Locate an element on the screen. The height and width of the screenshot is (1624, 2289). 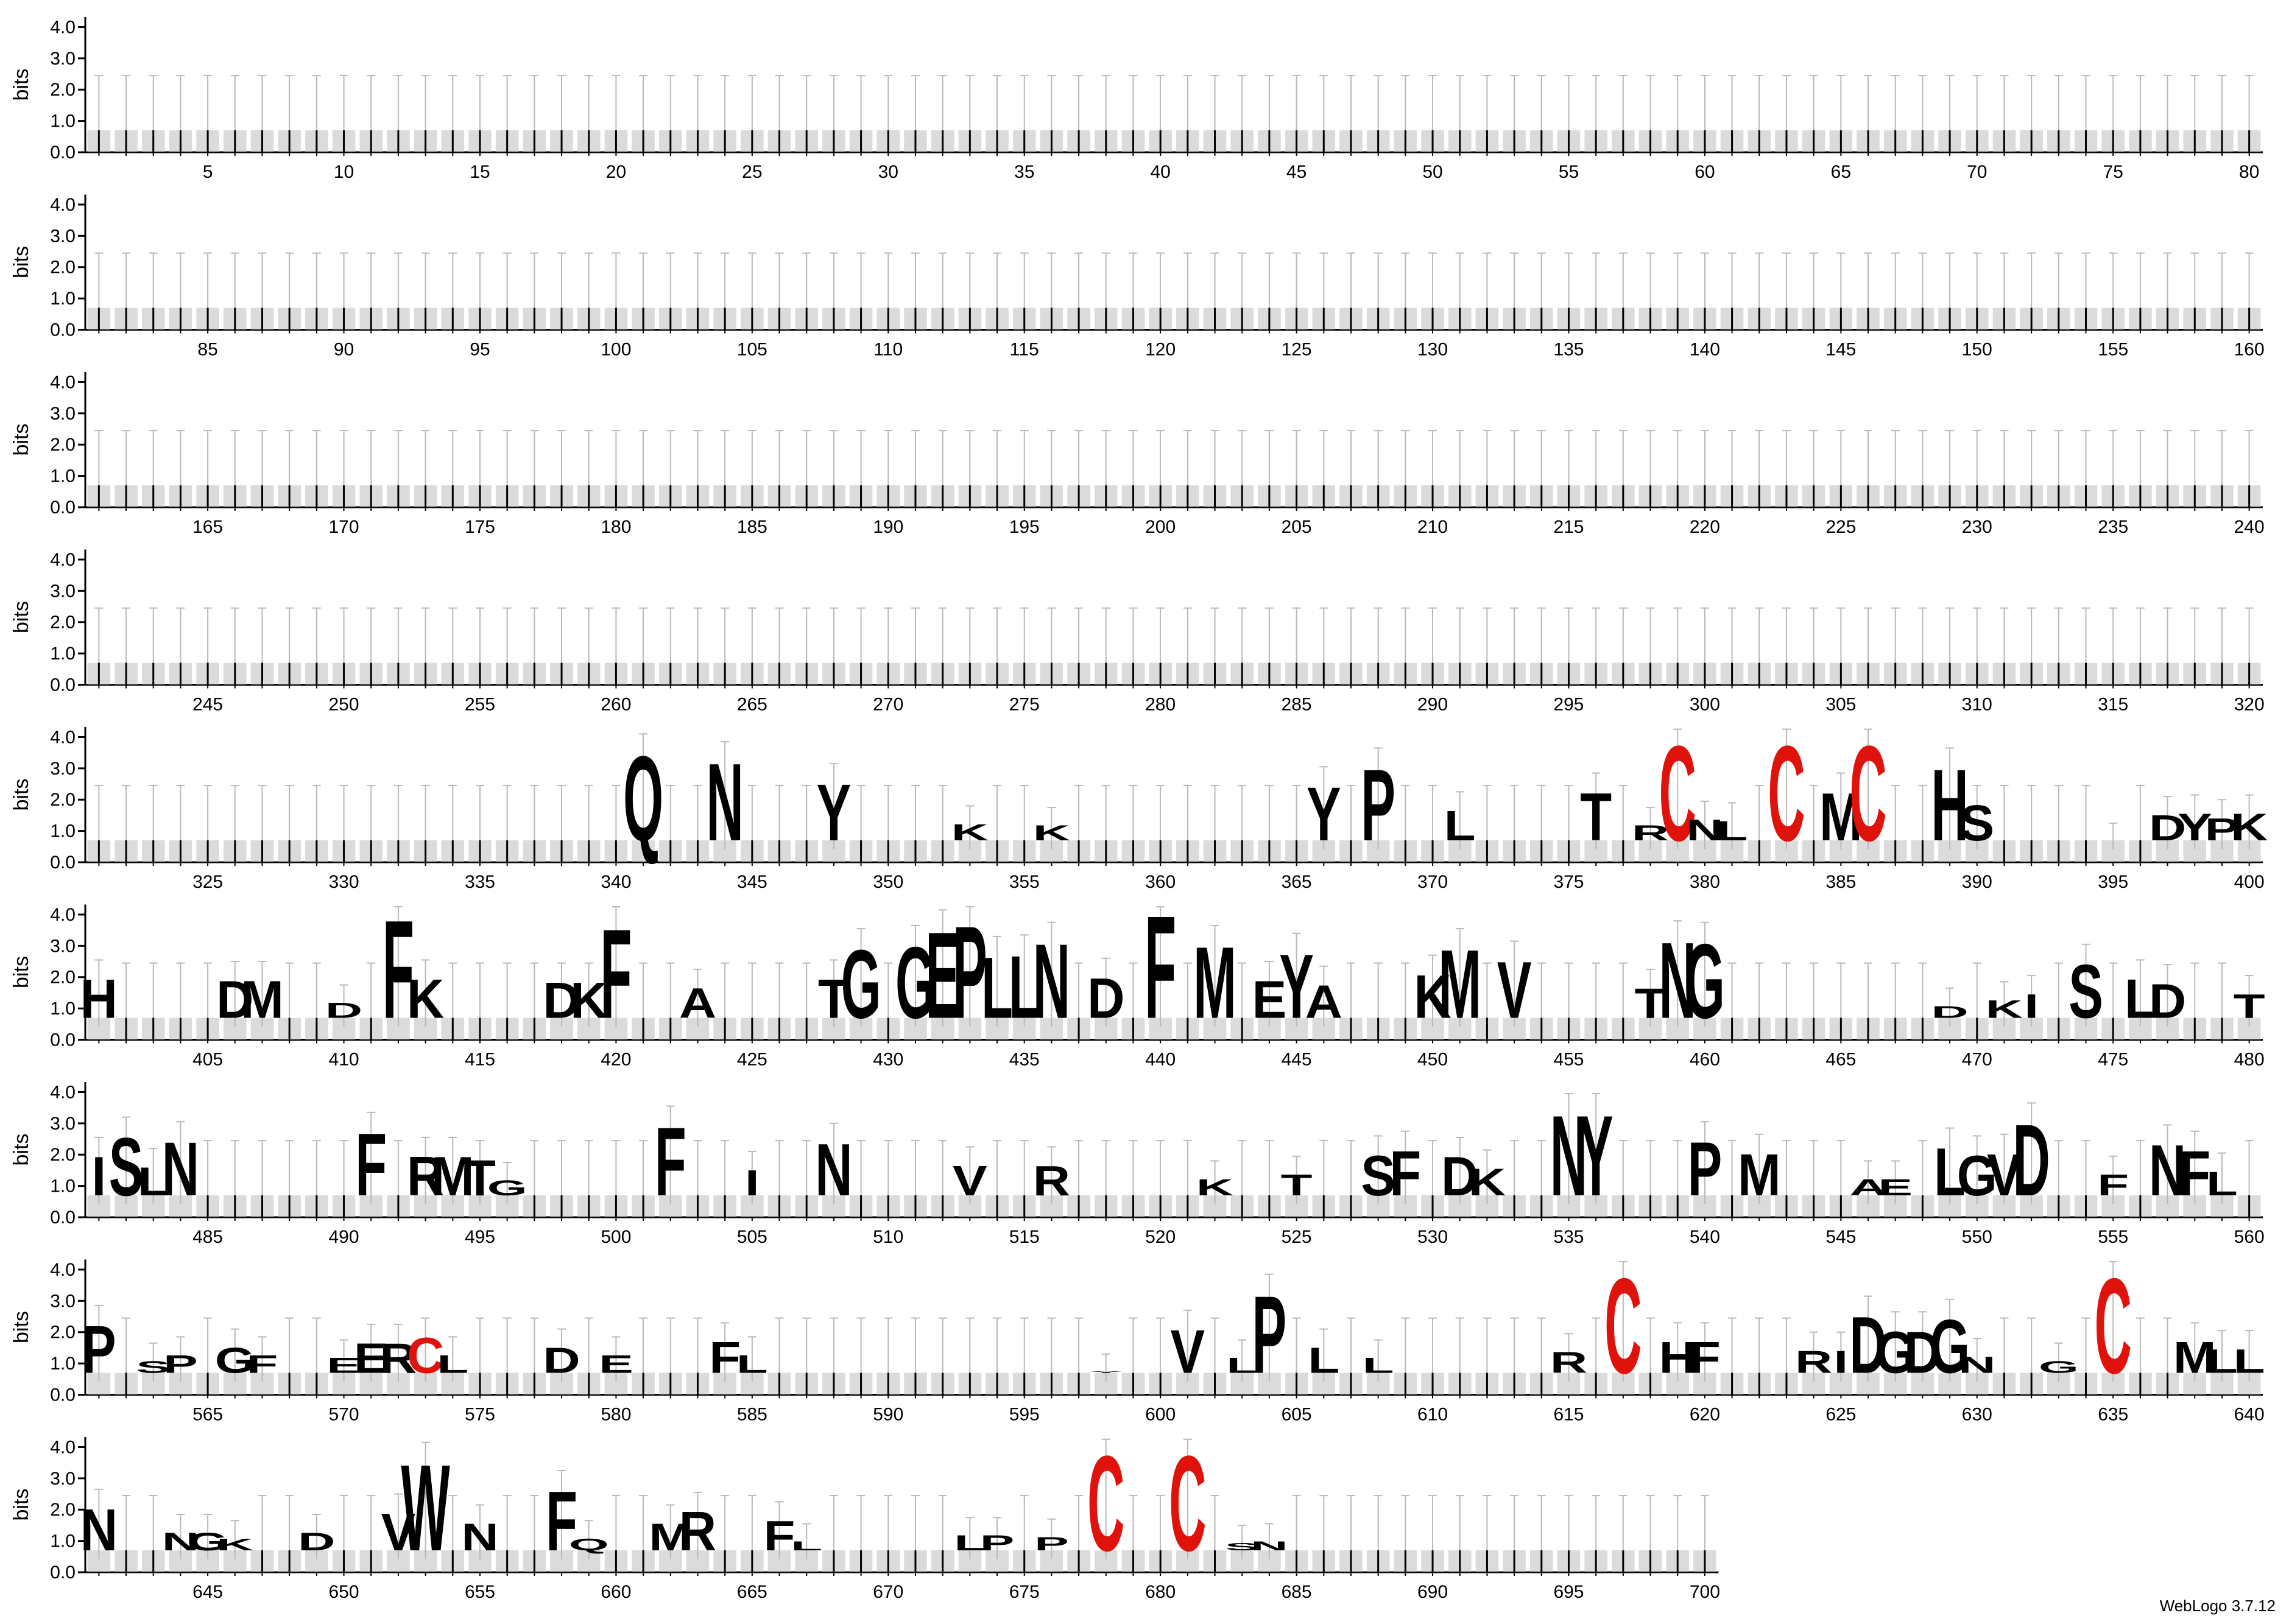
x-tick-label: 475 is located at coordinates (2113, 1060).